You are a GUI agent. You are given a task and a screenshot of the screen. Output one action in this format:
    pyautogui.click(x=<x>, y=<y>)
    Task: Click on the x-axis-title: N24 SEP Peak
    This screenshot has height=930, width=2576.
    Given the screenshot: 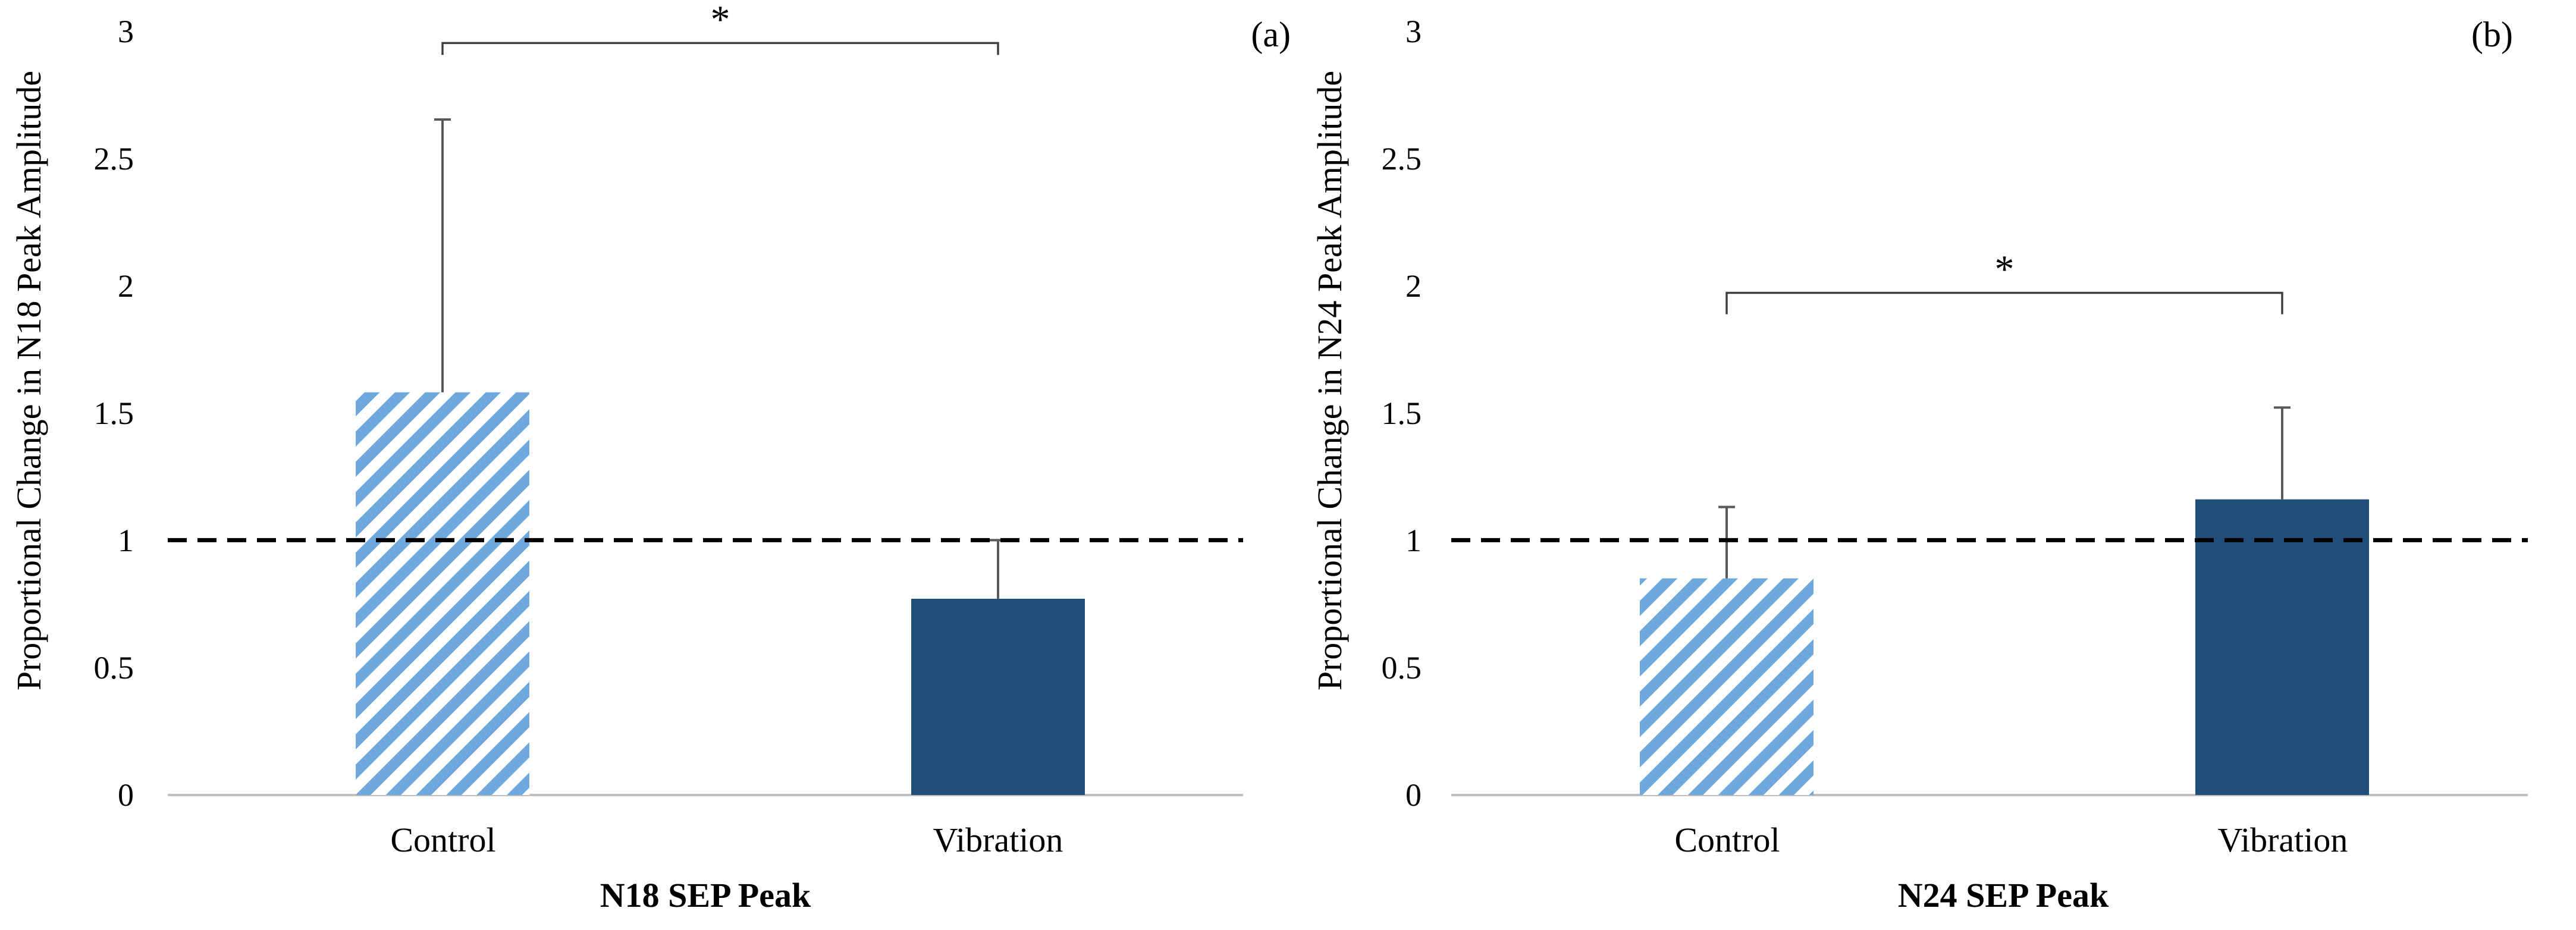 What is the action you would take?
    pyautogui.click(x=2003, y=895)
    